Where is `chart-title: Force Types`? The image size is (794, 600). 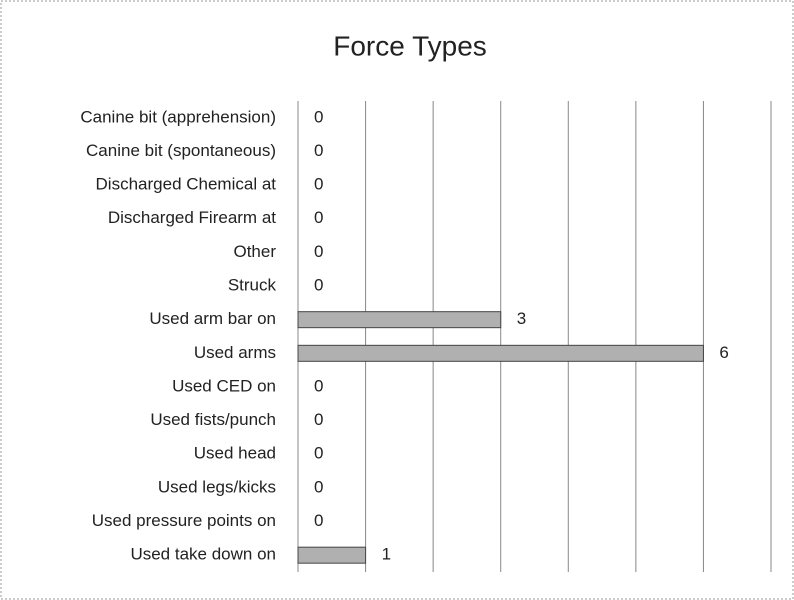
chart-title: Force Types is located at coordinates (410, 45).